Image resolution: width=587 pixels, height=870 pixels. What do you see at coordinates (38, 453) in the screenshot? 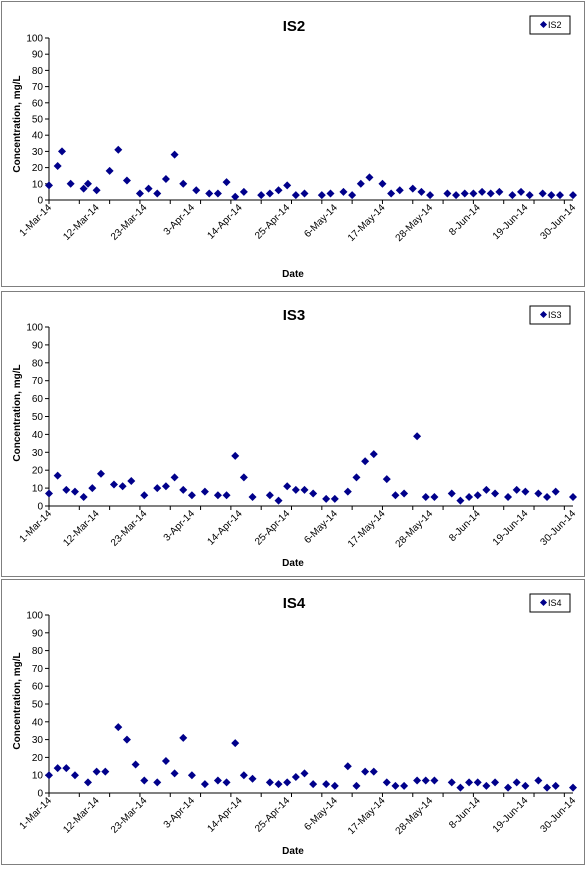
I see `y-tick-label: 30` at bounding box center [38, 453].